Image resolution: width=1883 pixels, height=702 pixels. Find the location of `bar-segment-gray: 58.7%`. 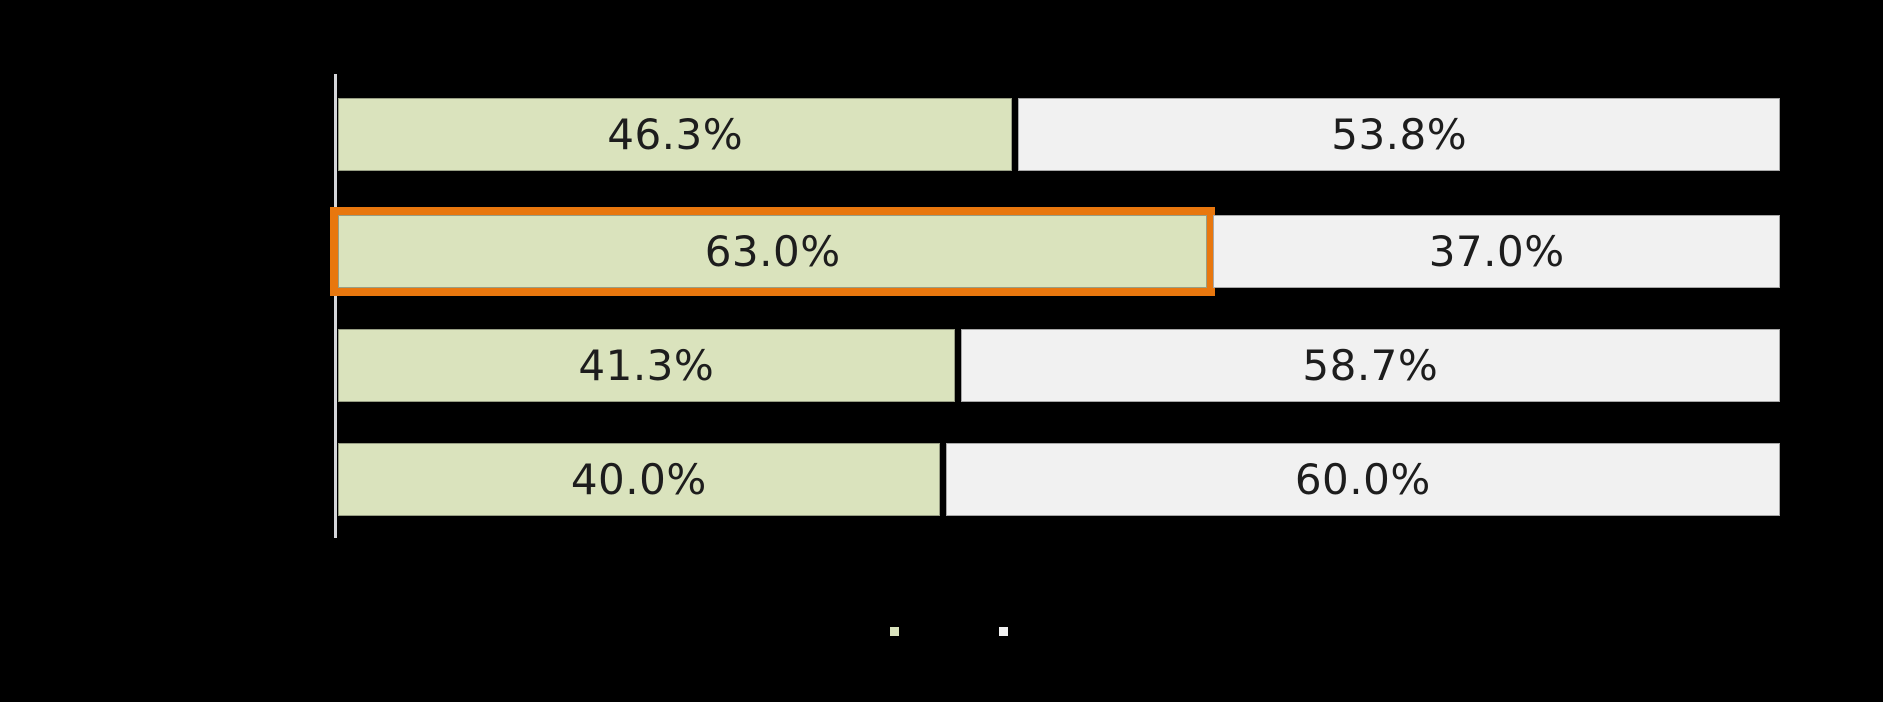

bar-segment-gray: 58.7% is located at coordinates (1370, 365).